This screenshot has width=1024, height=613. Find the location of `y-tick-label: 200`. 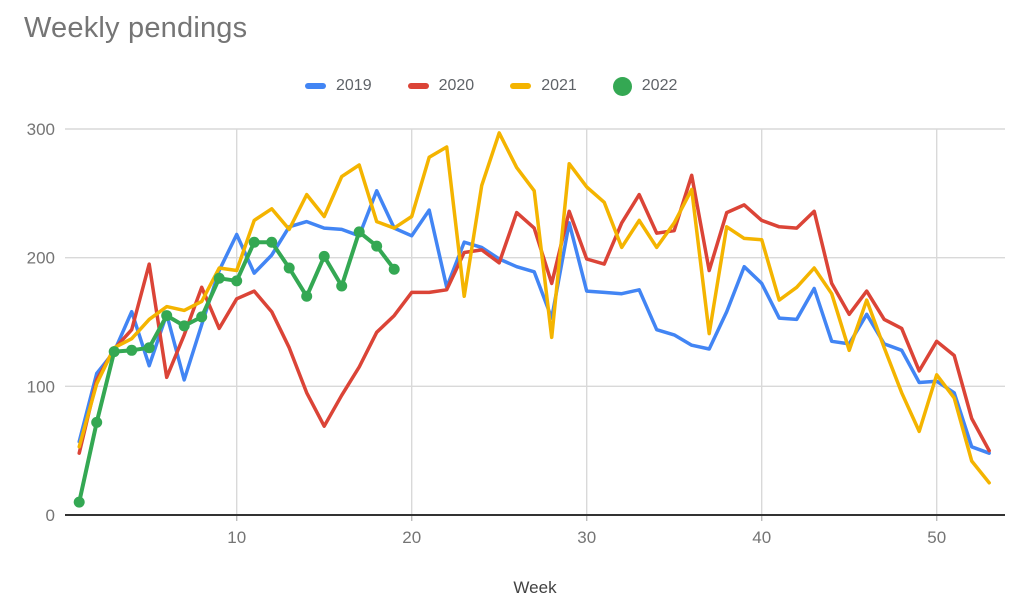

y-tick-label: 200 is located at coordinates (41, 258).